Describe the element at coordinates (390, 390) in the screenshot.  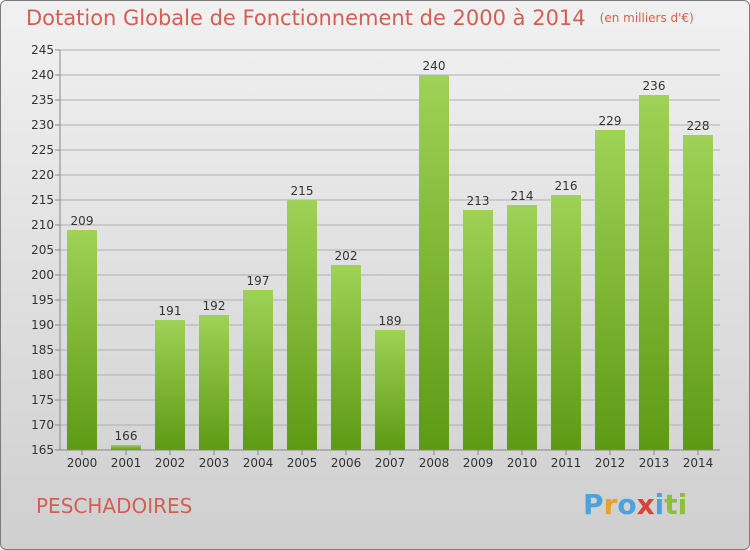
I see `bar-2007` at that location.